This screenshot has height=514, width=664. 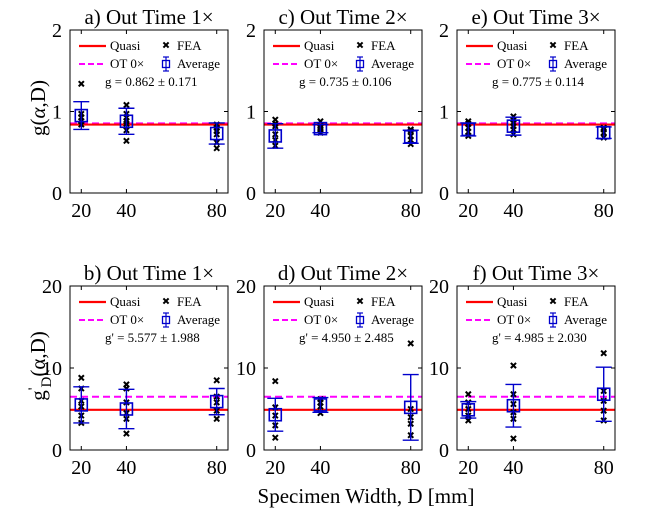 I want to click on panel-d-stats-annotation: g' = 4.950 ± 2.485, so click(x=346, y=337).